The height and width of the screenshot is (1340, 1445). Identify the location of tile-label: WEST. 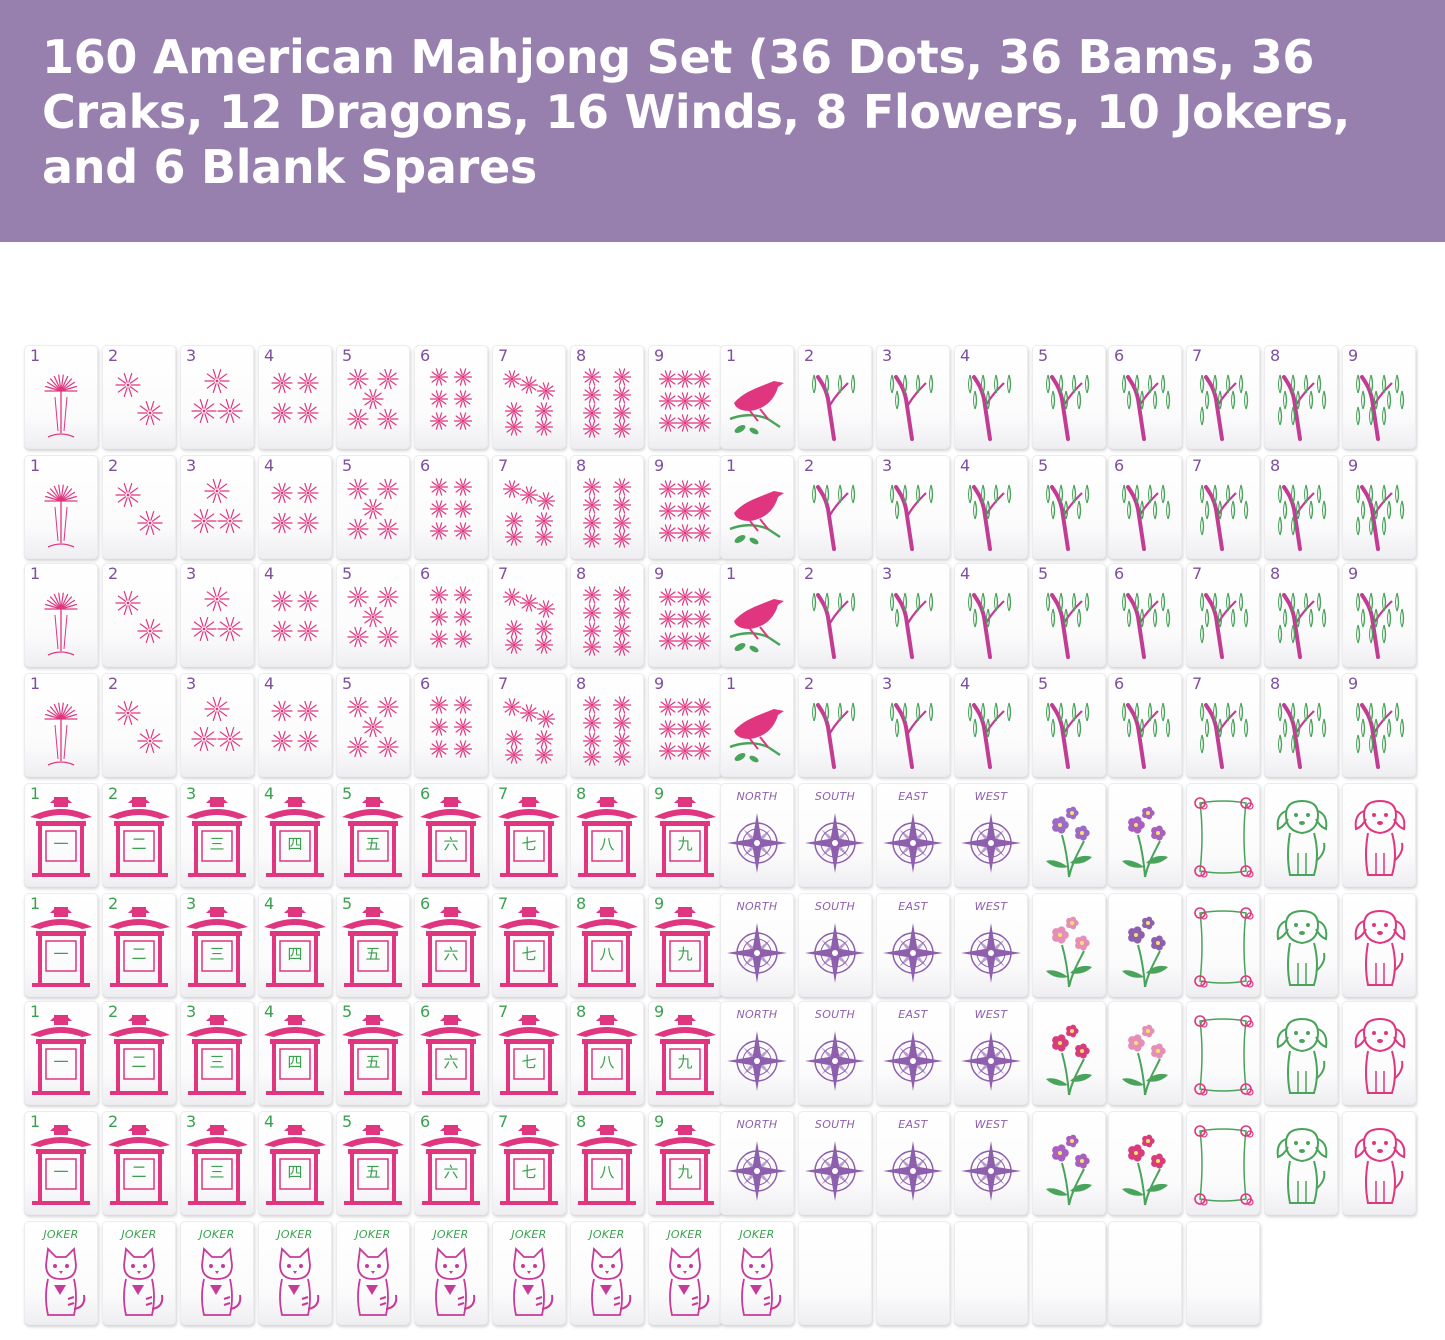
(991, 1014).